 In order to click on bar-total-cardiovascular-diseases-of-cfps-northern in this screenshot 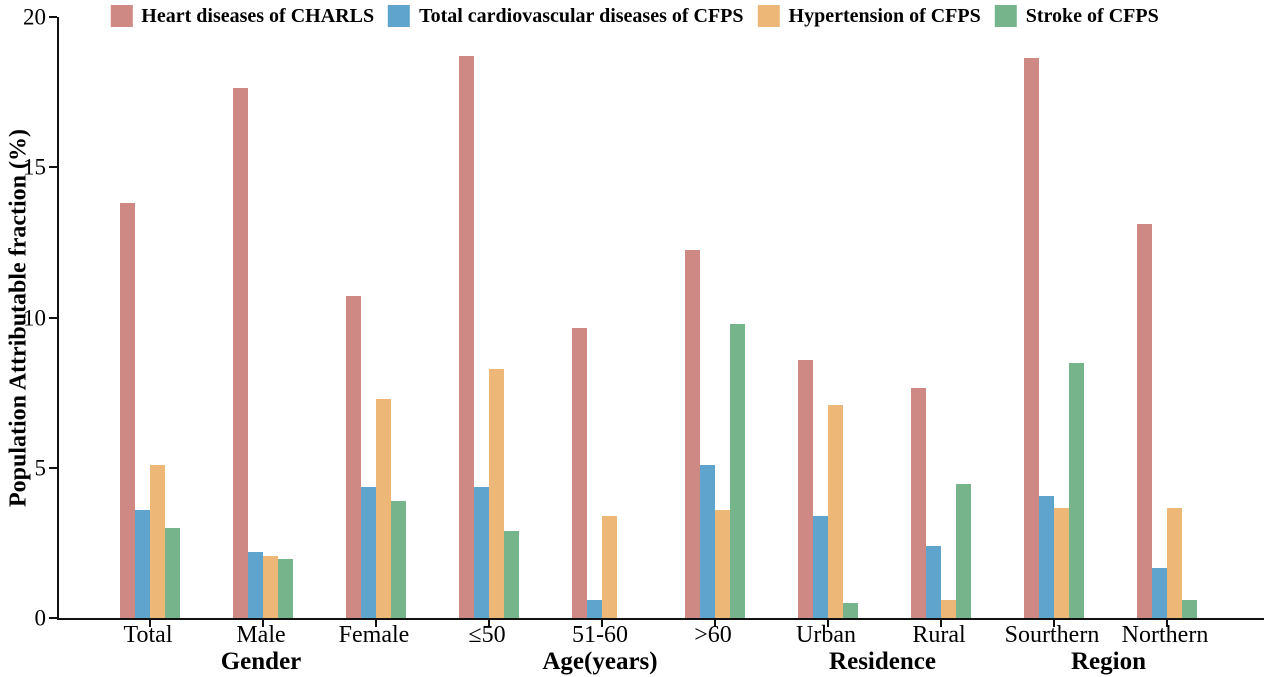, I will do `click(1159, 593)`.